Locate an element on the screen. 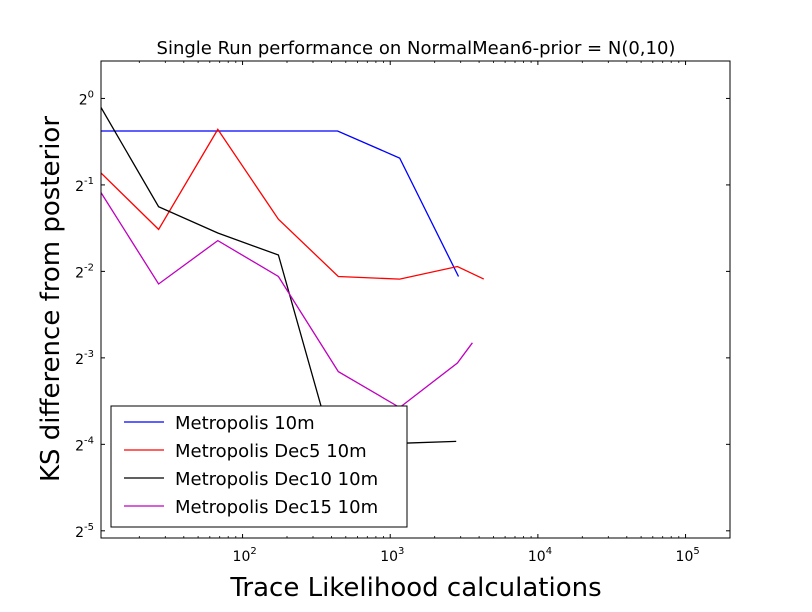  x-tick-label: 10⁴ is located at coordinates (540, 555).